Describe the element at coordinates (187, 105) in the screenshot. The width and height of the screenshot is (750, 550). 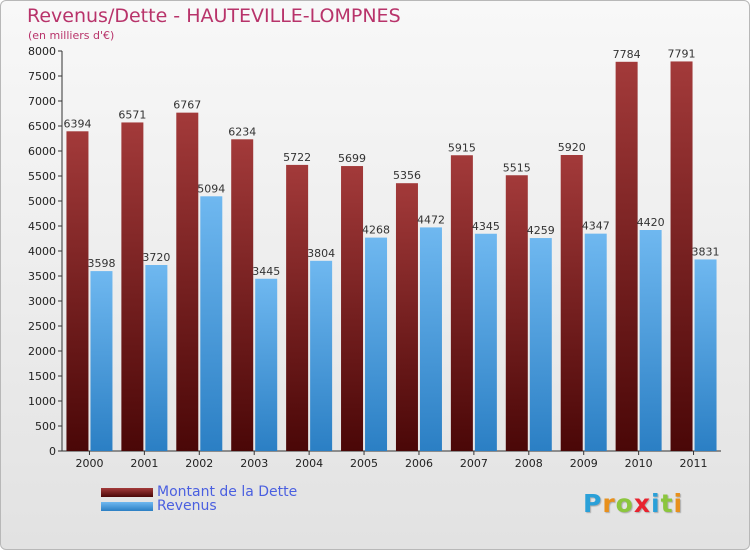
I see `data-label-dette: 6767` at that location.